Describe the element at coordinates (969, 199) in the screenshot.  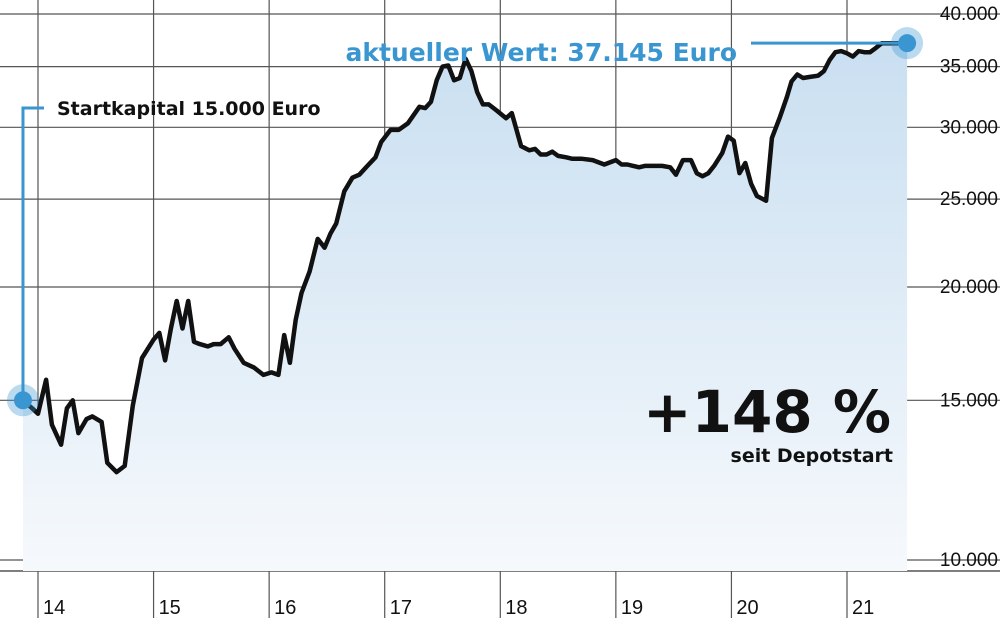
I see `y-tick-label: 25.000` at that location.